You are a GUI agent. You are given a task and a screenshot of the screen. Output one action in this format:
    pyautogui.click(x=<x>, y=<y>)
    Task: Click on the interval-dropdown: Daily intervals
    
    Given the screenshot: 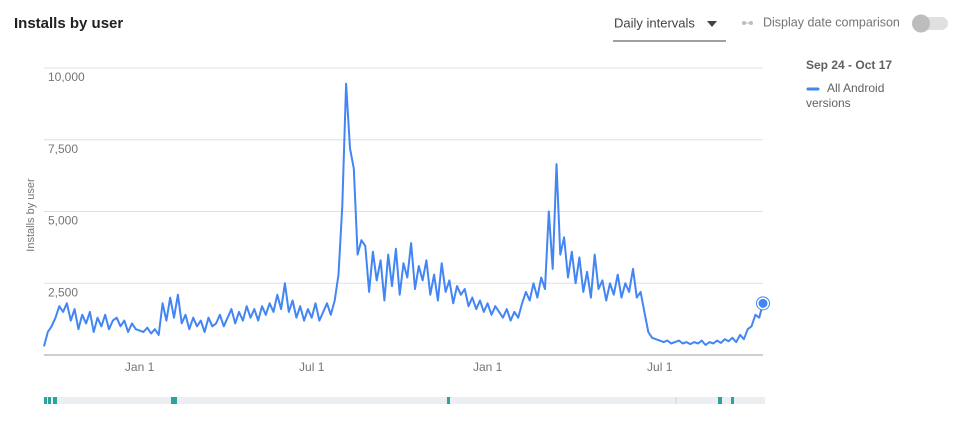 What is the action you would take?
    pyautogui.click(x=654, y=22)
    